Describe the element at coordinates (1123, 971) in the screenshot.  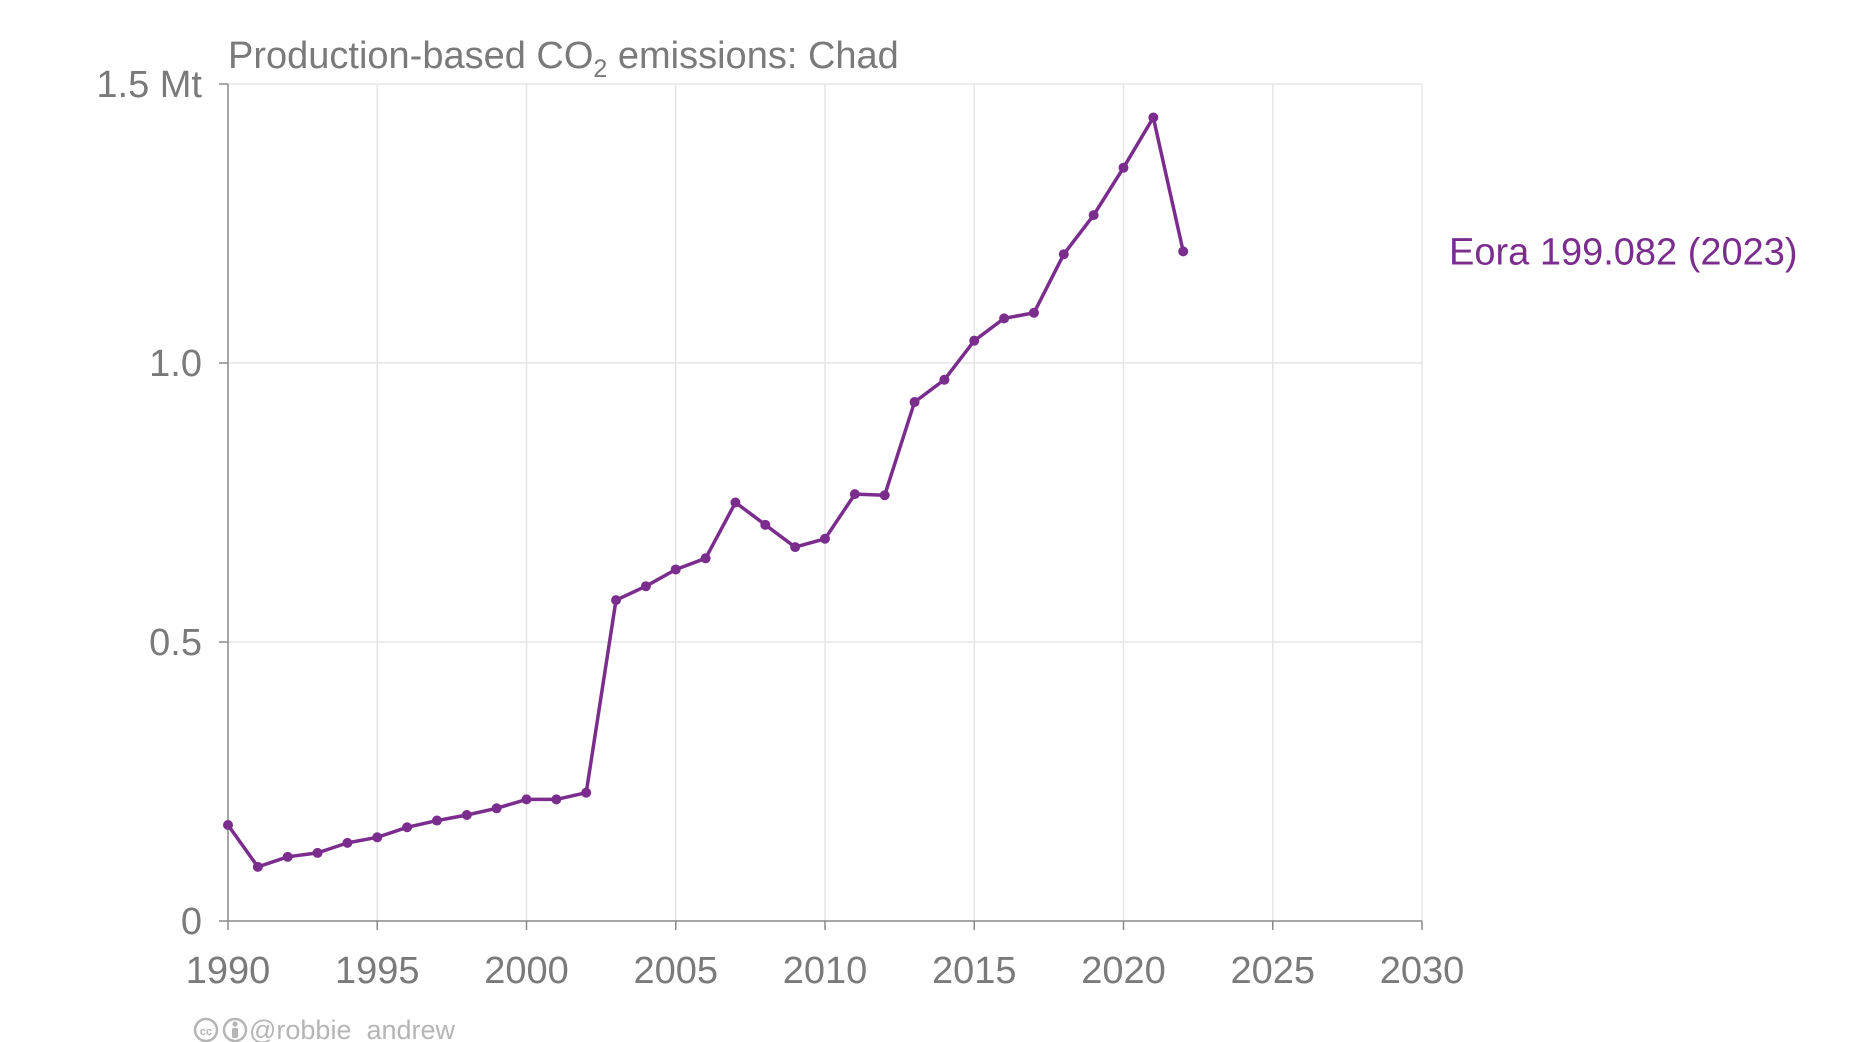
I see `x-tick-label: 2020` at that location.